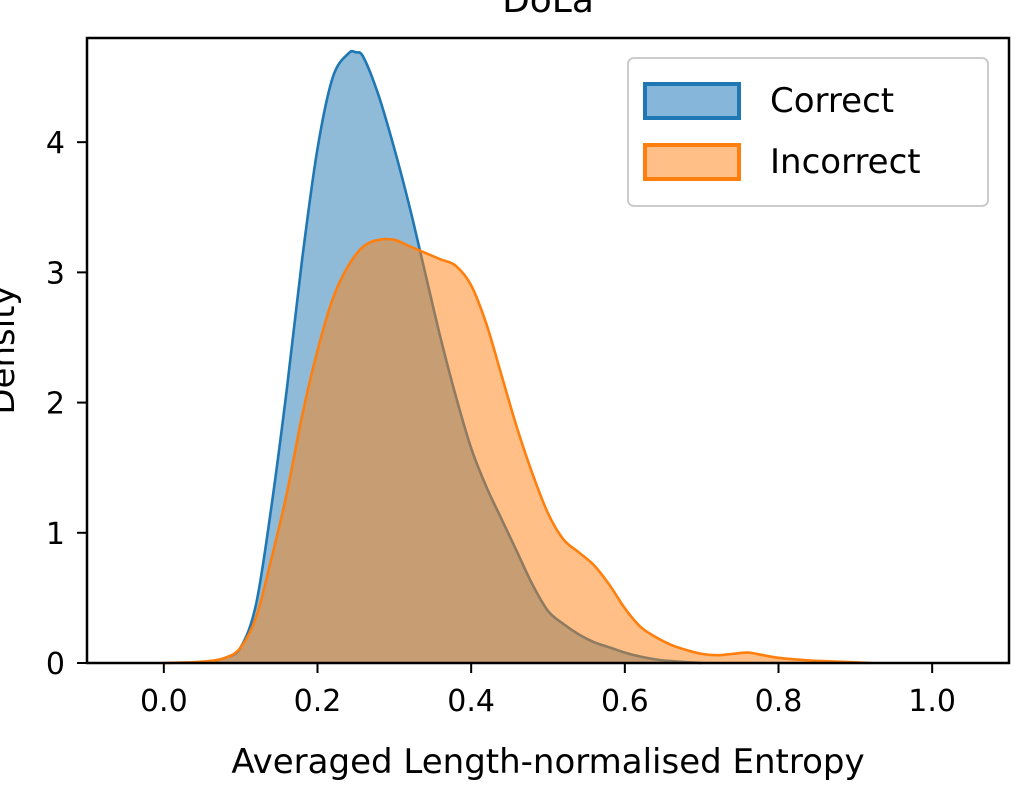  I want to click on x-tick-label: 0.6, so click(625, 701).